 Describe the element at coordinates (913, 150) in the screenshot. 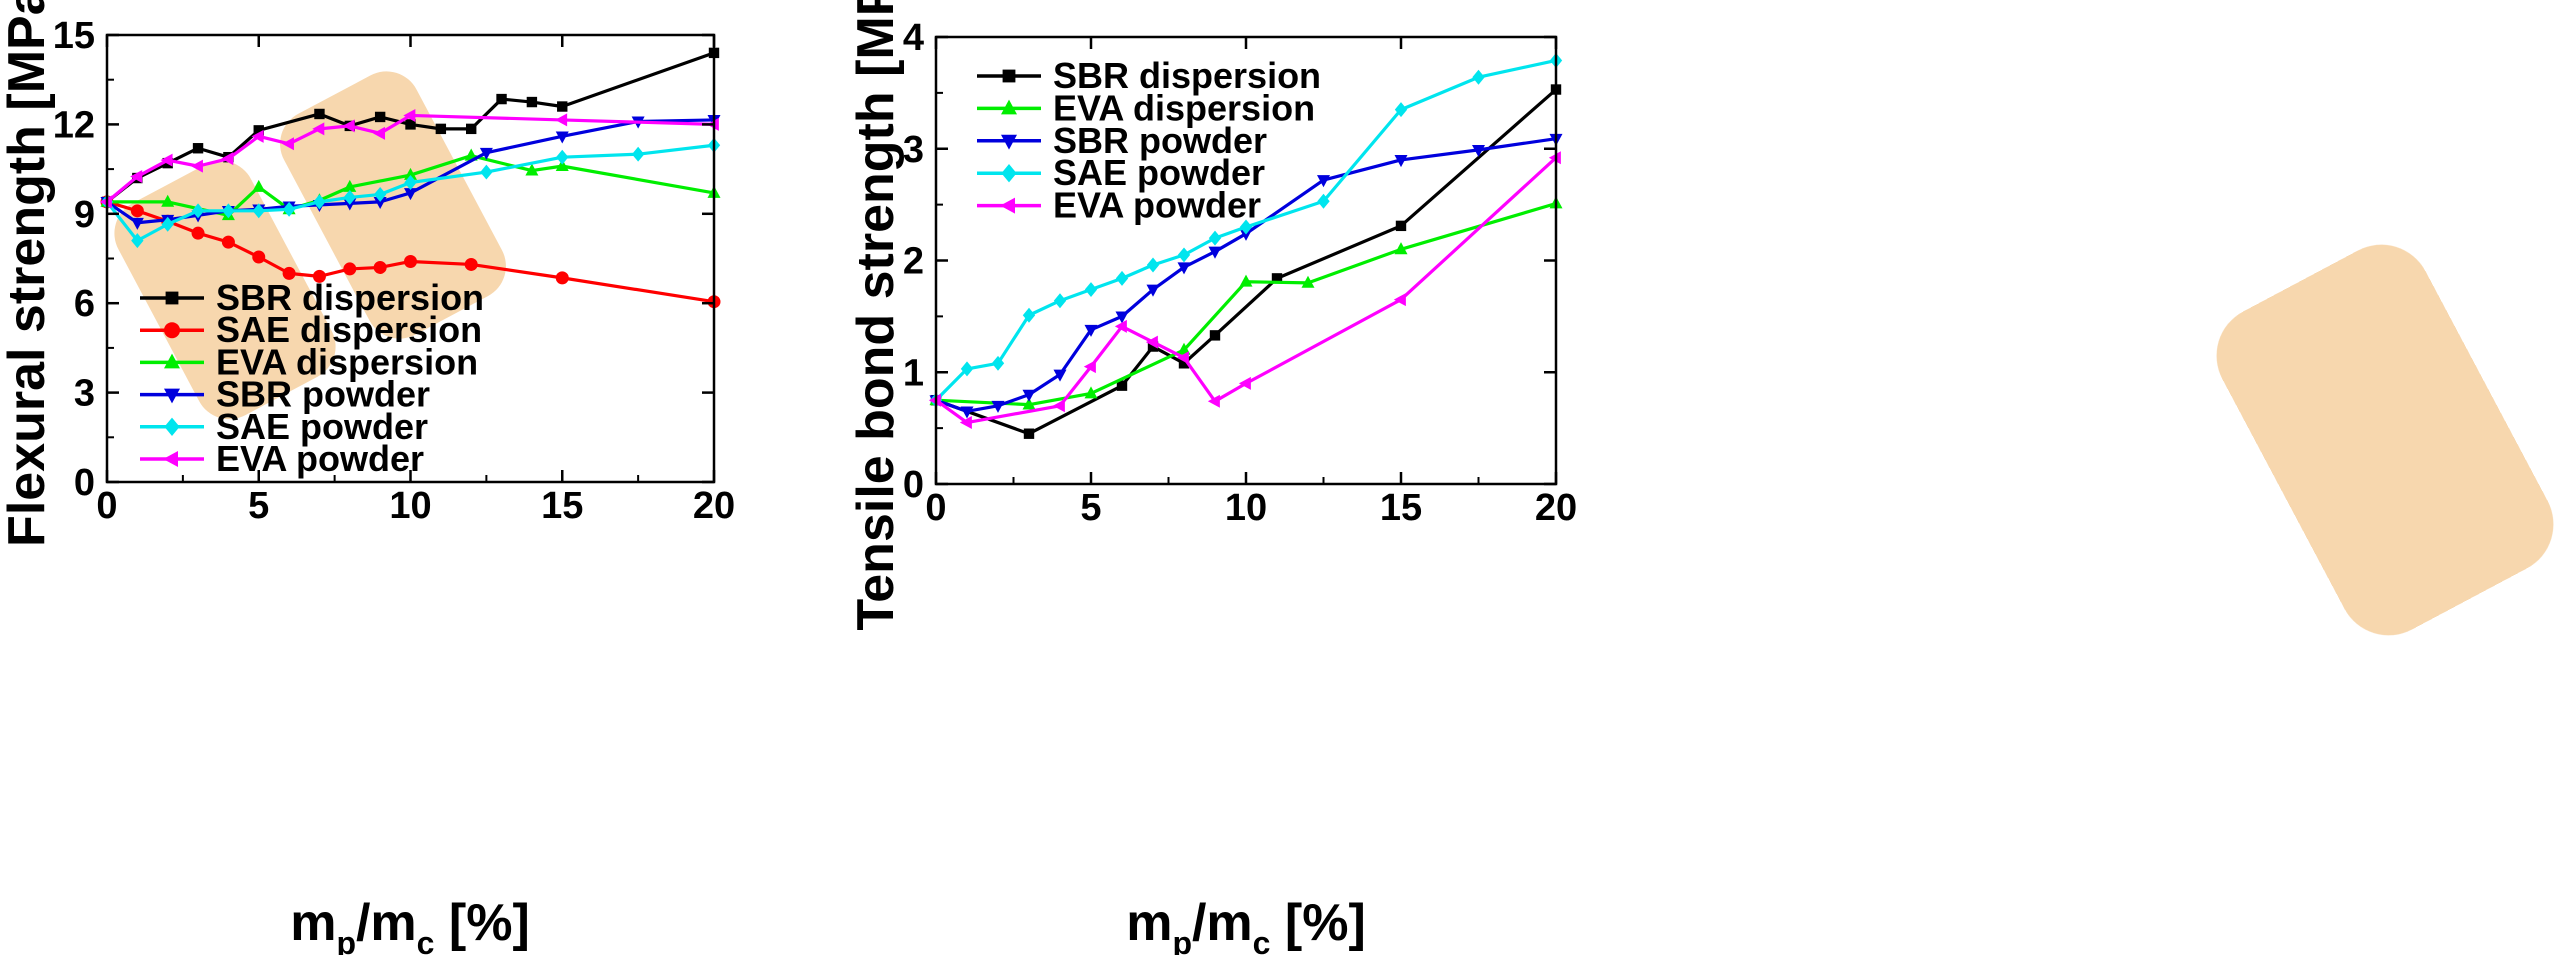

I see `y-tick-label: 3` at that location.